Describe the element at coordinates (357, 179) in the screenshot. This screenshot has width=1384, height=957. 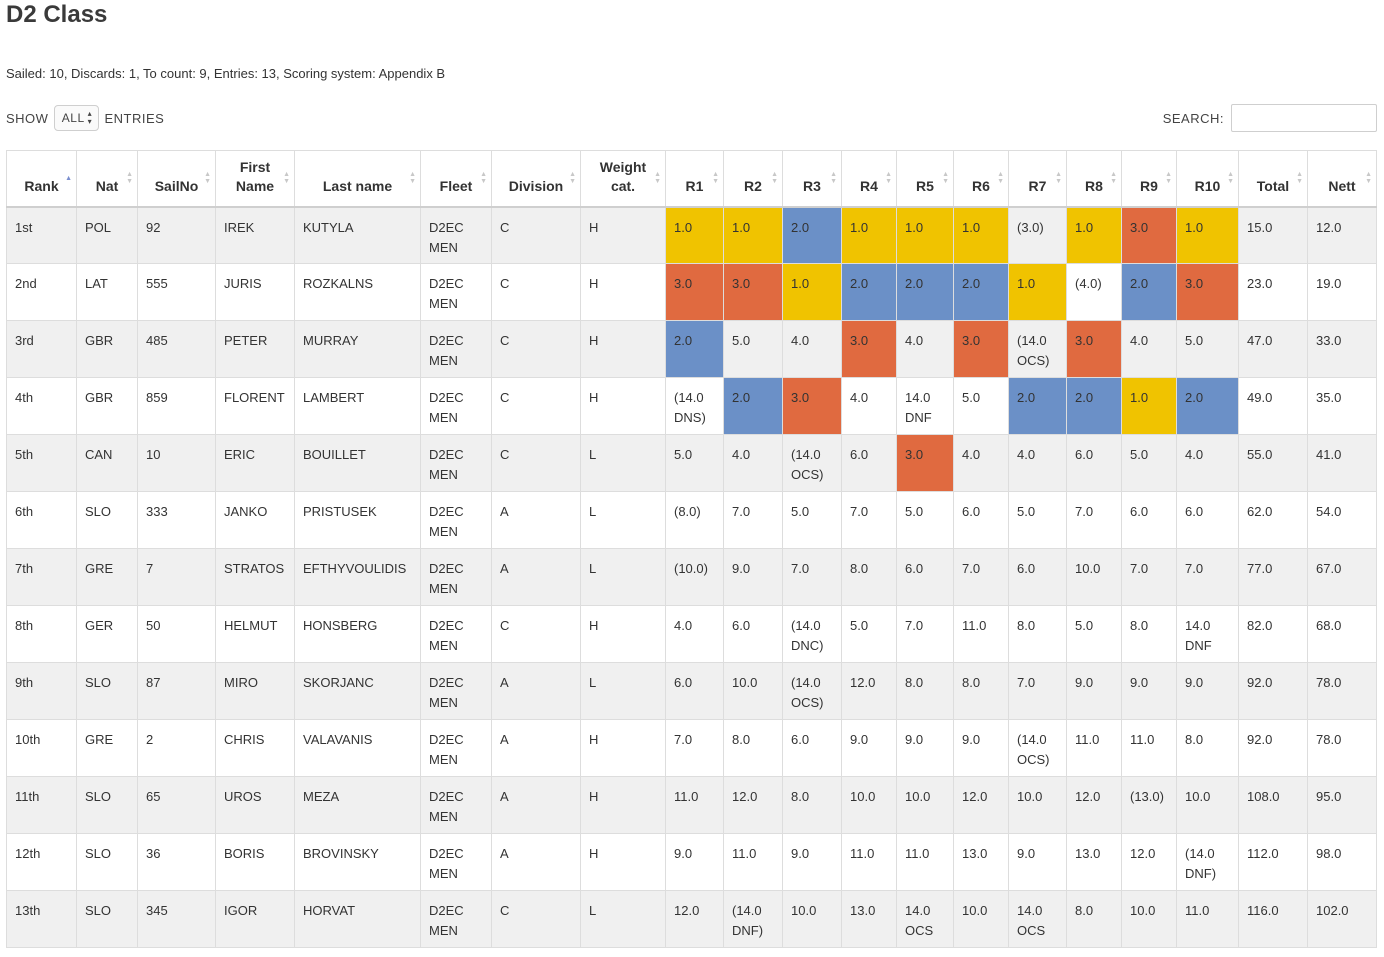
I see `column-header-last-name: Last name ▲ ▼` at that location.